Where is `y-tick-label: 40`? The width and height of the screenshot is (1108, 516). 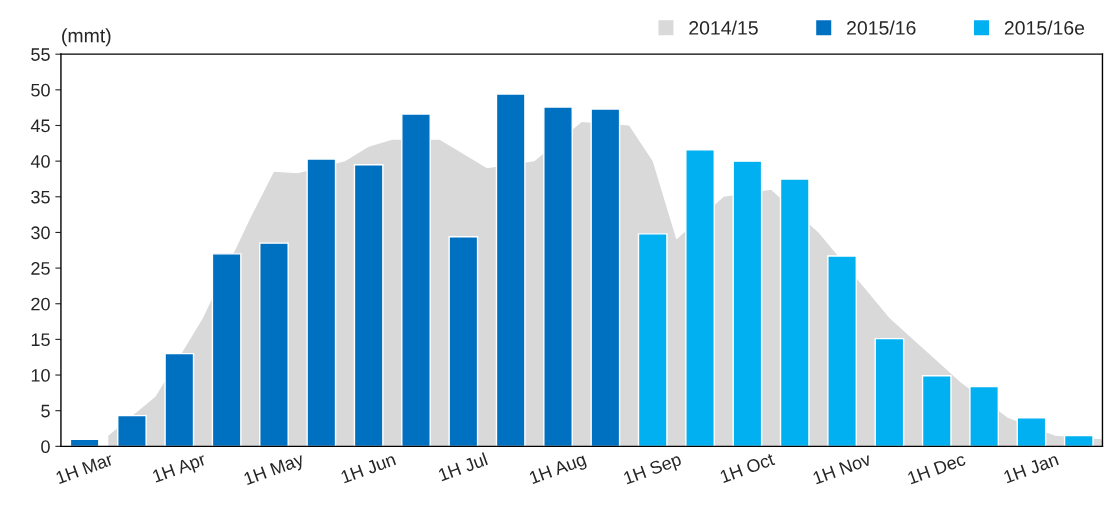
y-tick-label: 40 is located at coordinates (40, 161).